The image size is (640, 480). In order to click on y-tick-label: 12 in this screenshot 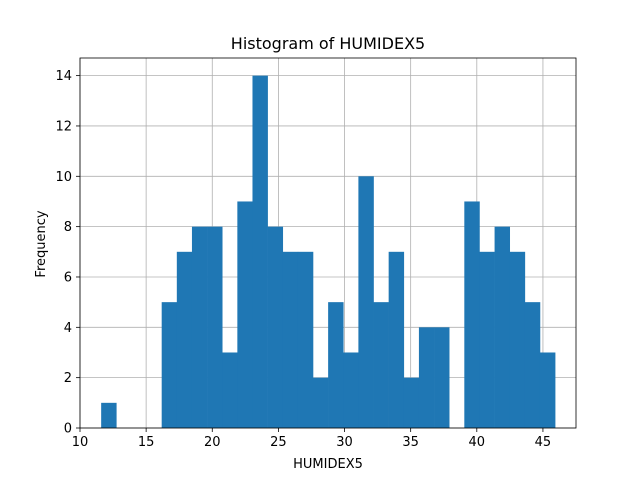, I will do `click(63, 126)`.